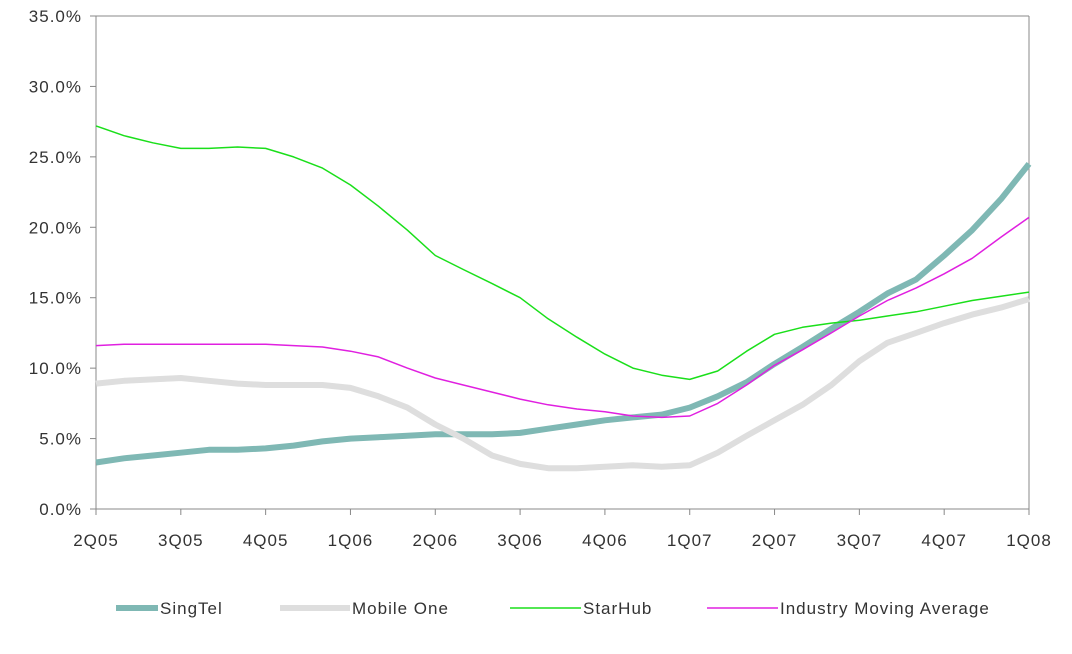 This screenshot has height=654, width=1072. I want to click on y-tick-label: 15.0%, so click(55, 298).